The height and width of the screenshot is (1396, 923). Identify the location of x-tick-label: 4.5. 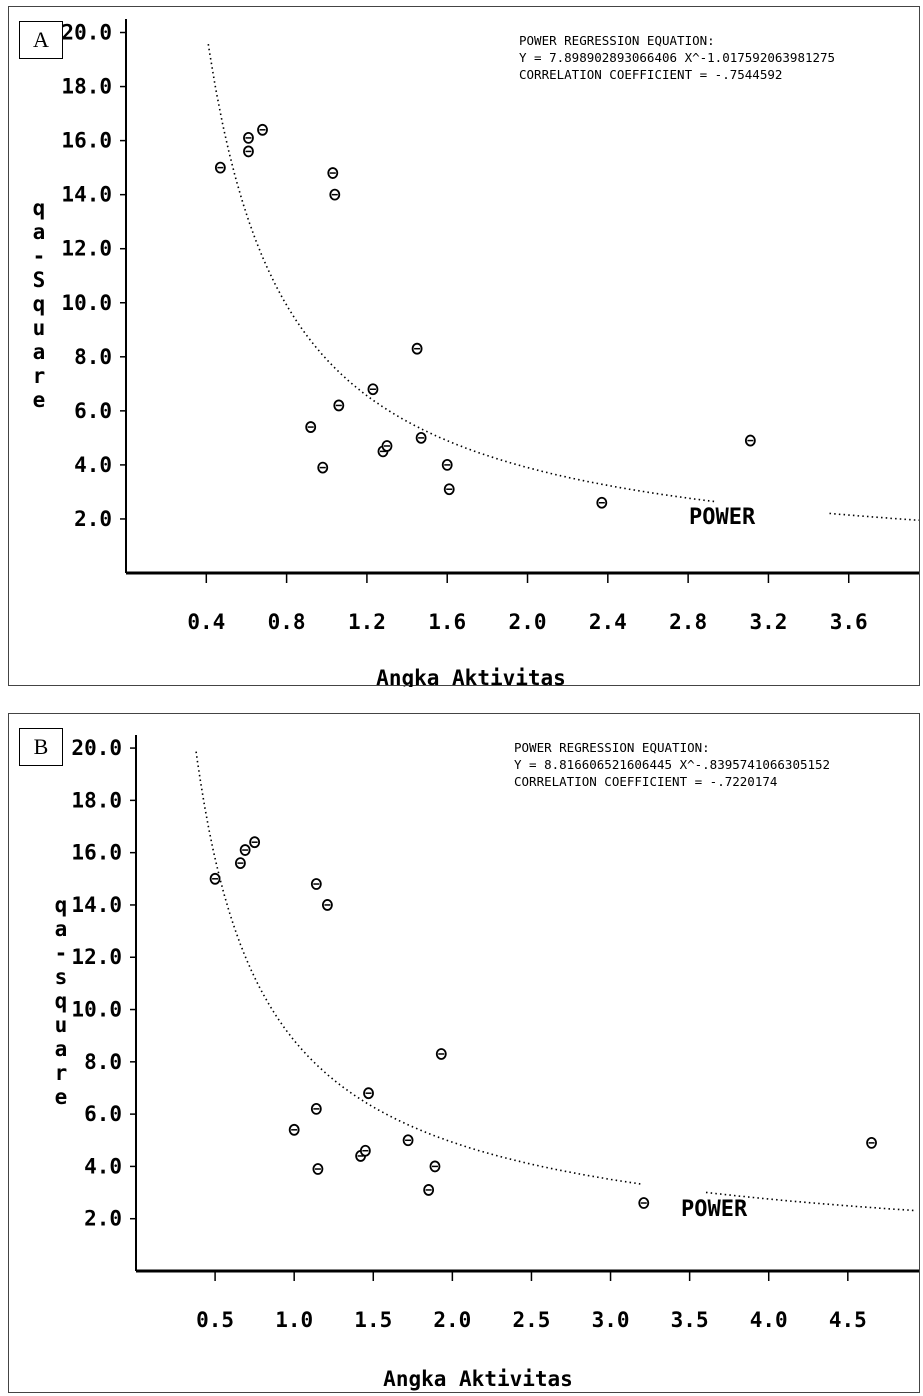
(848, 1320).